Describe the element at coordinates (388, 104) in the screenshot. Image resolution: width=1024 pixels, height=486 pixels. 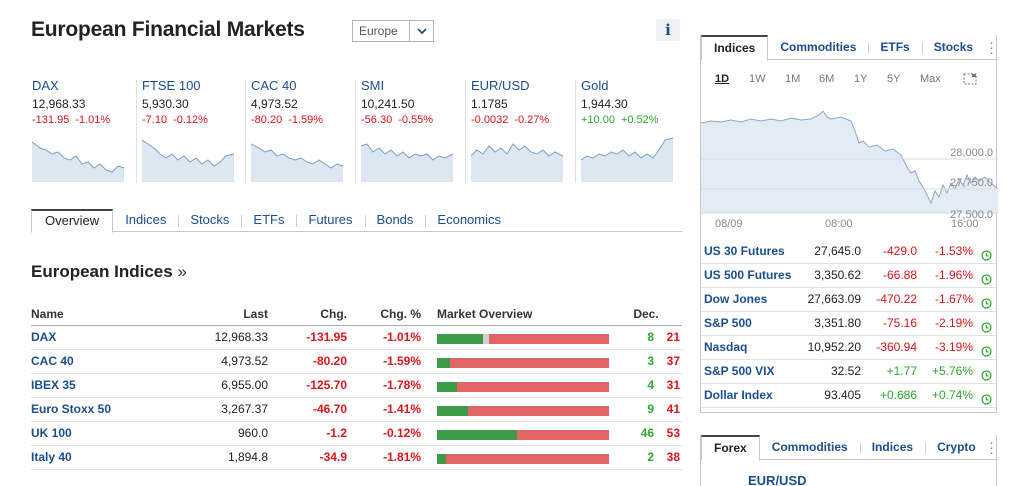
I see `ticker-last: 10,241.50` at that location.